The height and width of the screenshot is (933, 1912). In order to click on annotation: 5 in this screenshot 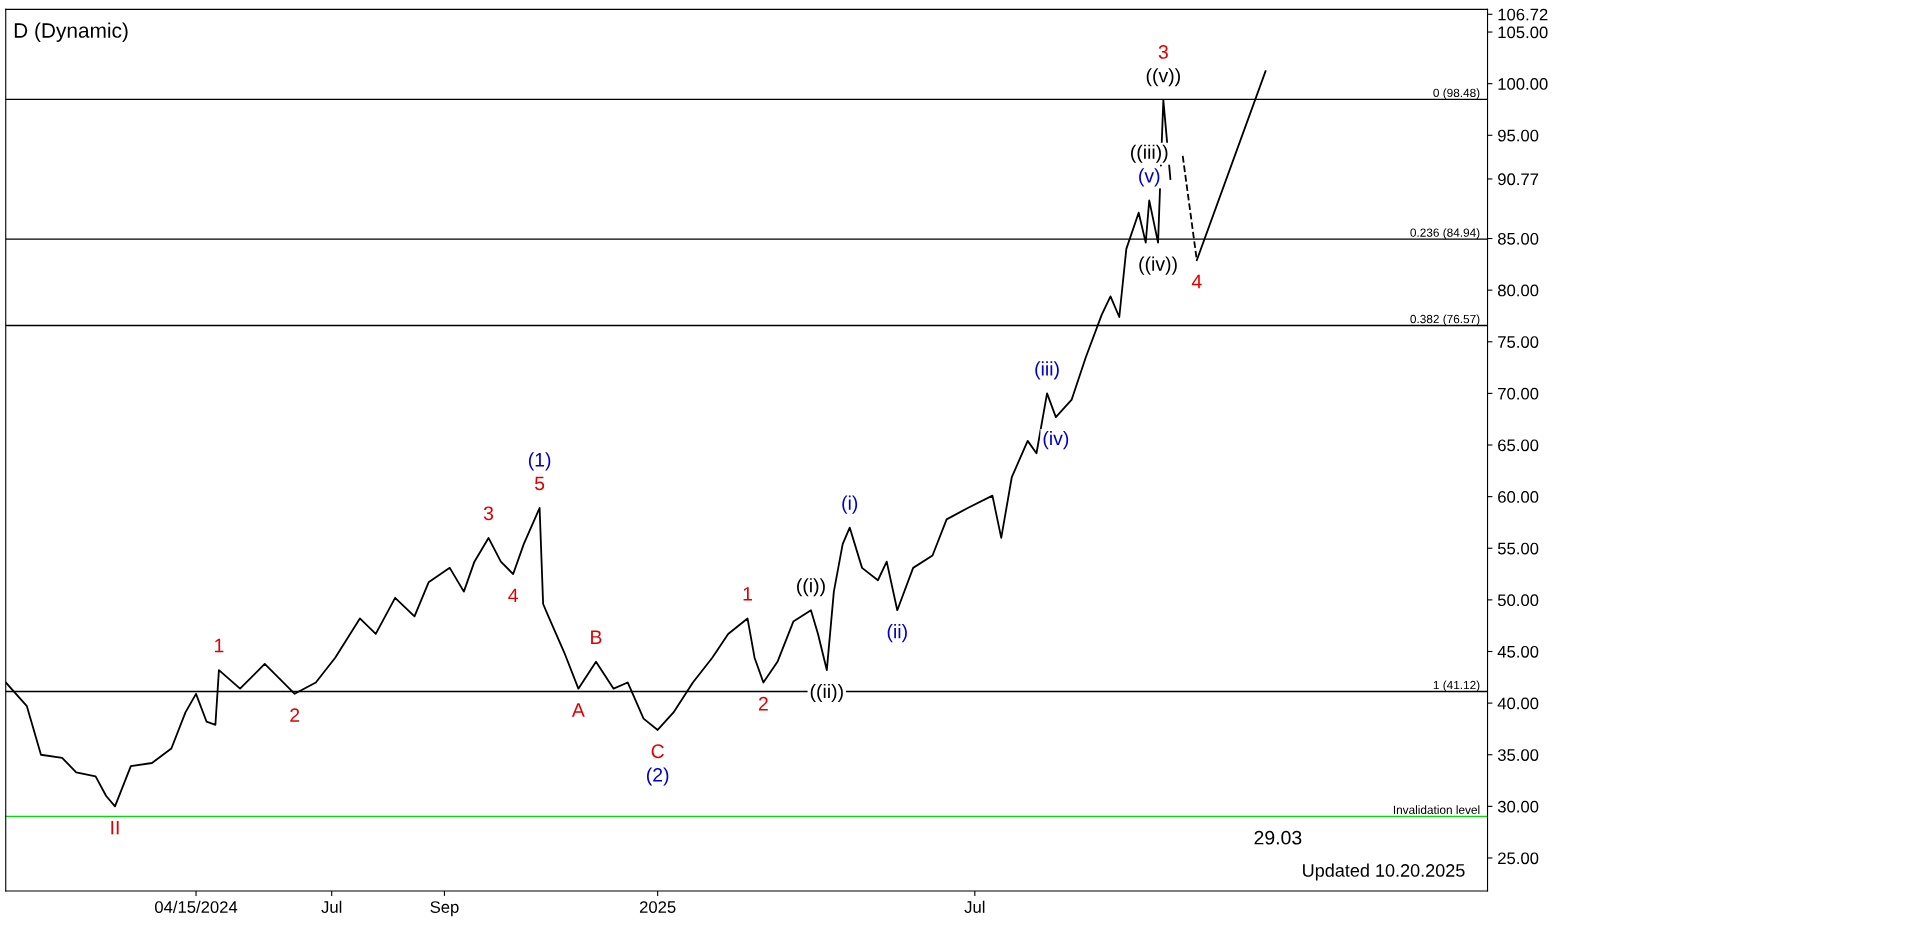, I will do `click(539, 483)`.